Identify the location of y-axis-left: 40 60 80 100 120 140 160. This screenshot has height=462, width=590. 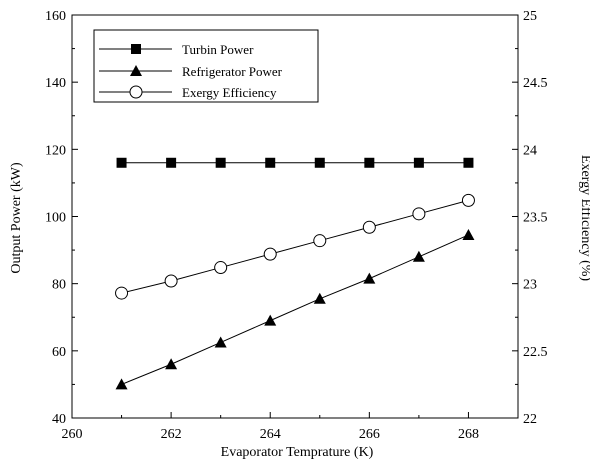
(61, 218).